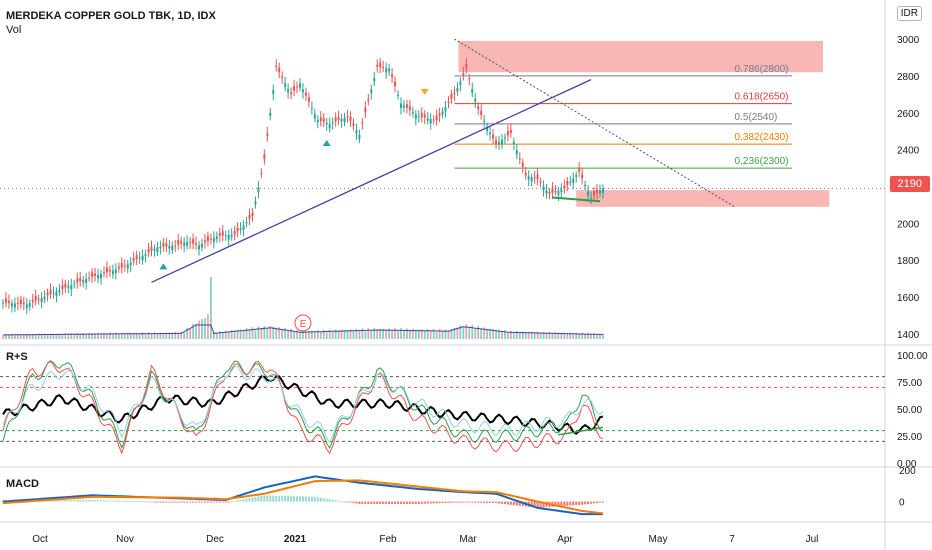 Image resolution: width=932 pixels, height=550 pixels. I want to click on time-tick-label: Jul, so click(812, 539).